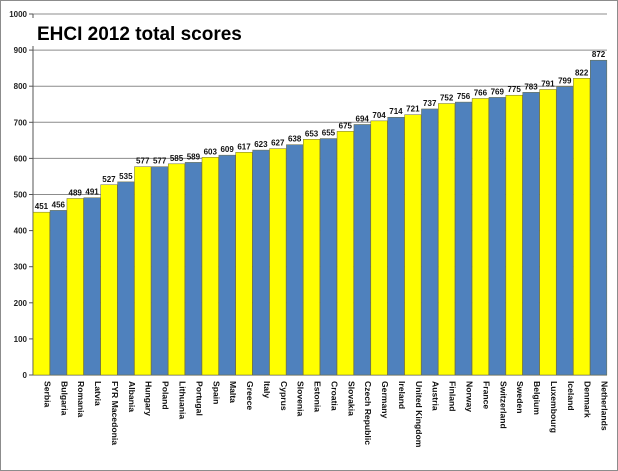  I want to click on y-tick-label: 400, so click(21, 231).